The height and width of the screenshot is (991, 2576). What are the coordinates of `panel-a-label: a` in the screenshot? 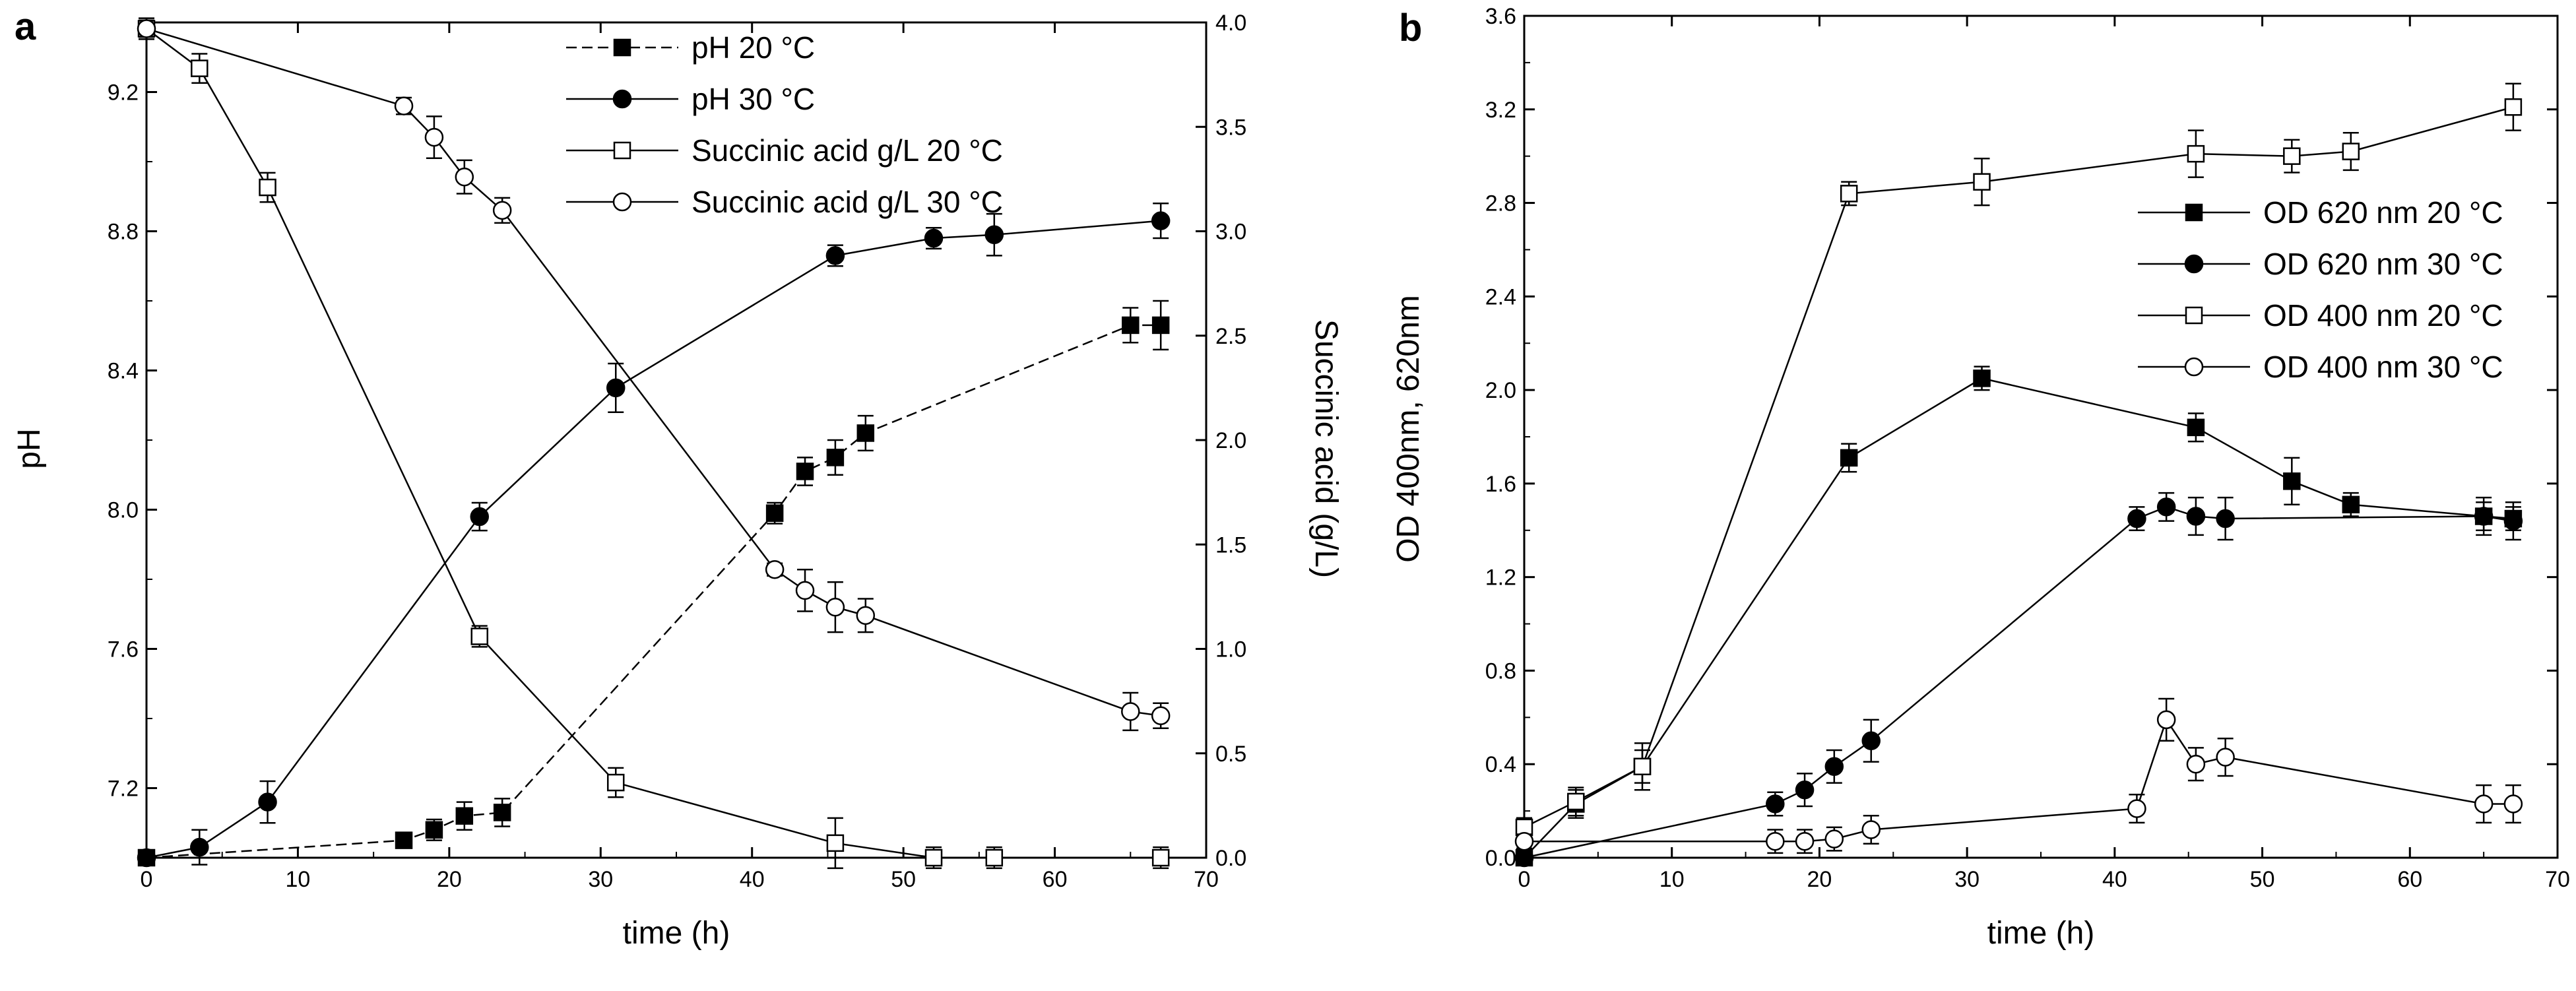 It's located at (25, 26).